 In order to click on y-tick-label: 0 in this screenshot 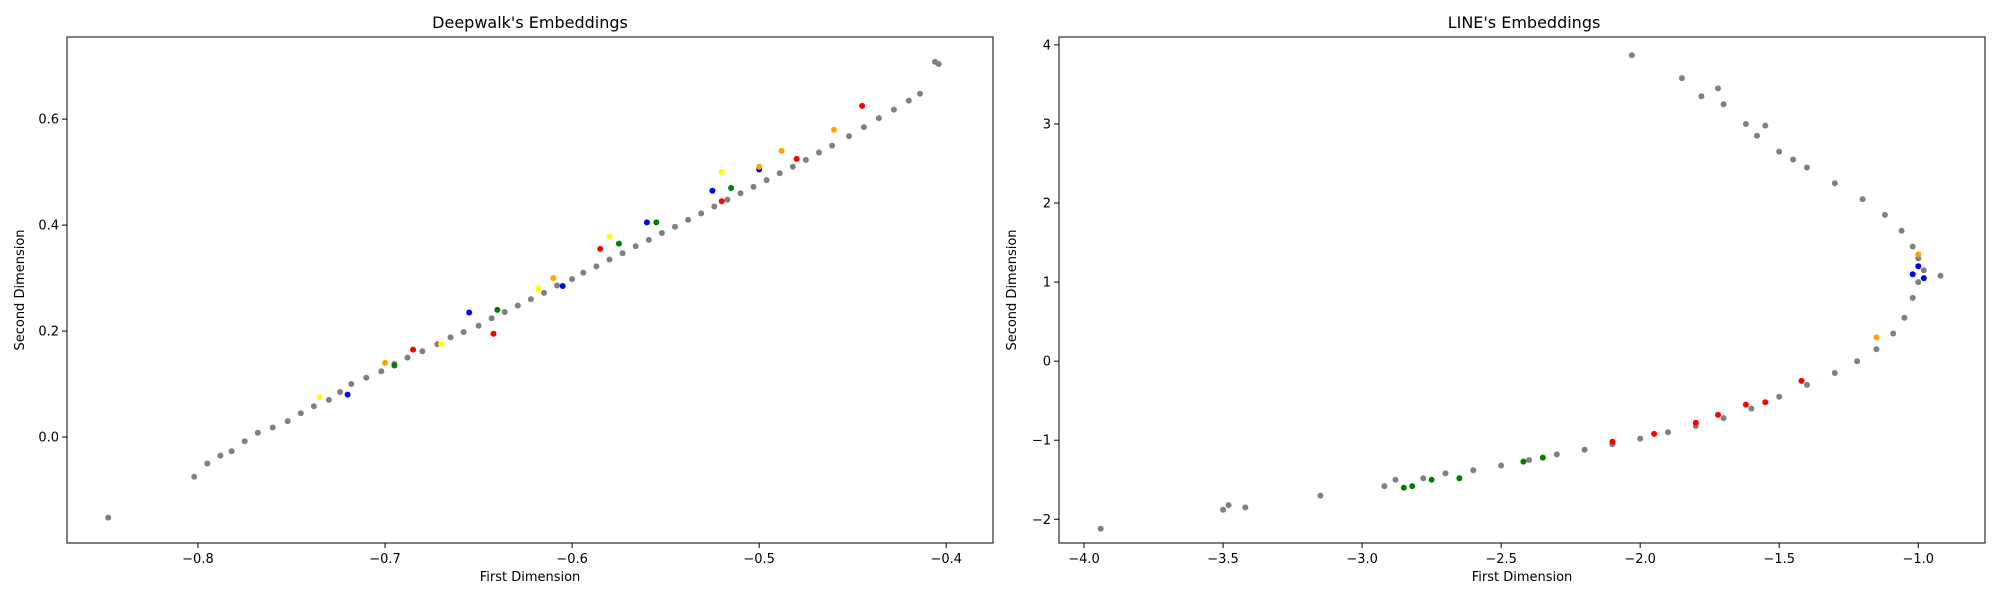, I will do `click(1047, 362)`.